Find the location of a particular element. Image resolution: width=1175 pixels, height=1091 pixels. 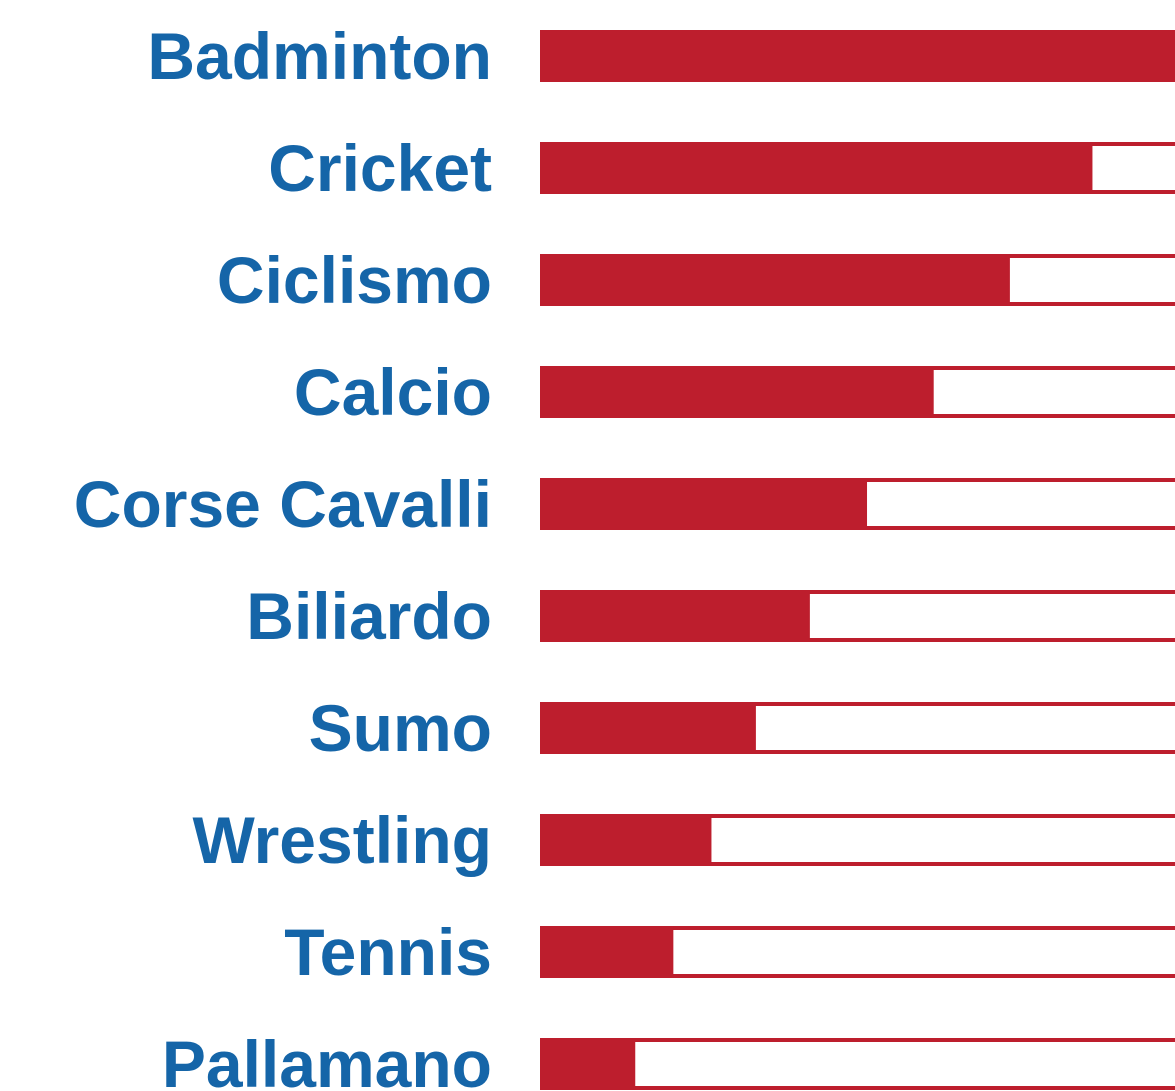

category-label: Badminton is located at coordinates (319, 56).